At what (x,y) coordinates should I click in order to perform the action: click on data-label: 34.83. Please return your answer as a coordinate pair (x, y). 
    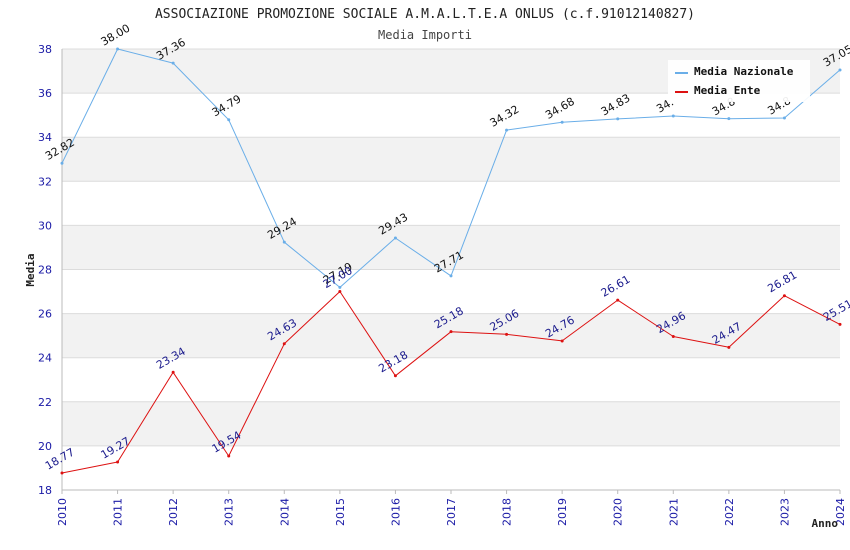
    Looking at the image, I should click on (616, 104).